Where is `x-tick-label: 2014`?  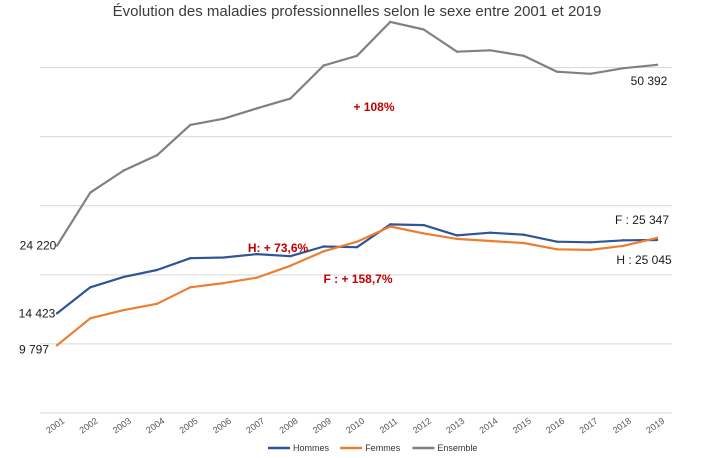 x-tick-label: 2014 is located at coordinates (489, 426).